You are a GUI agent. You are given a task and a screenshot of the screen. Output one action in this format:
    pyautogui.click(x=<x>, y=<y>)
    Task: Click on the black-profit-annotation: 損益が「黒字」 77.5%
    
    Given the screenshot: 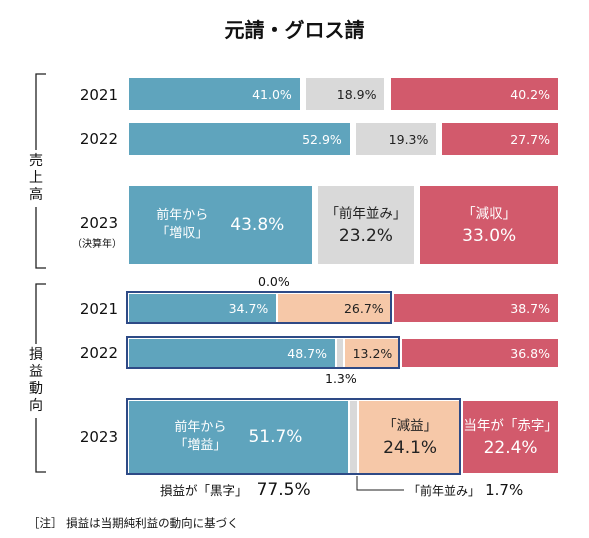 What is the action you would take?
    pyautogui.click(x=235, y=490)
    